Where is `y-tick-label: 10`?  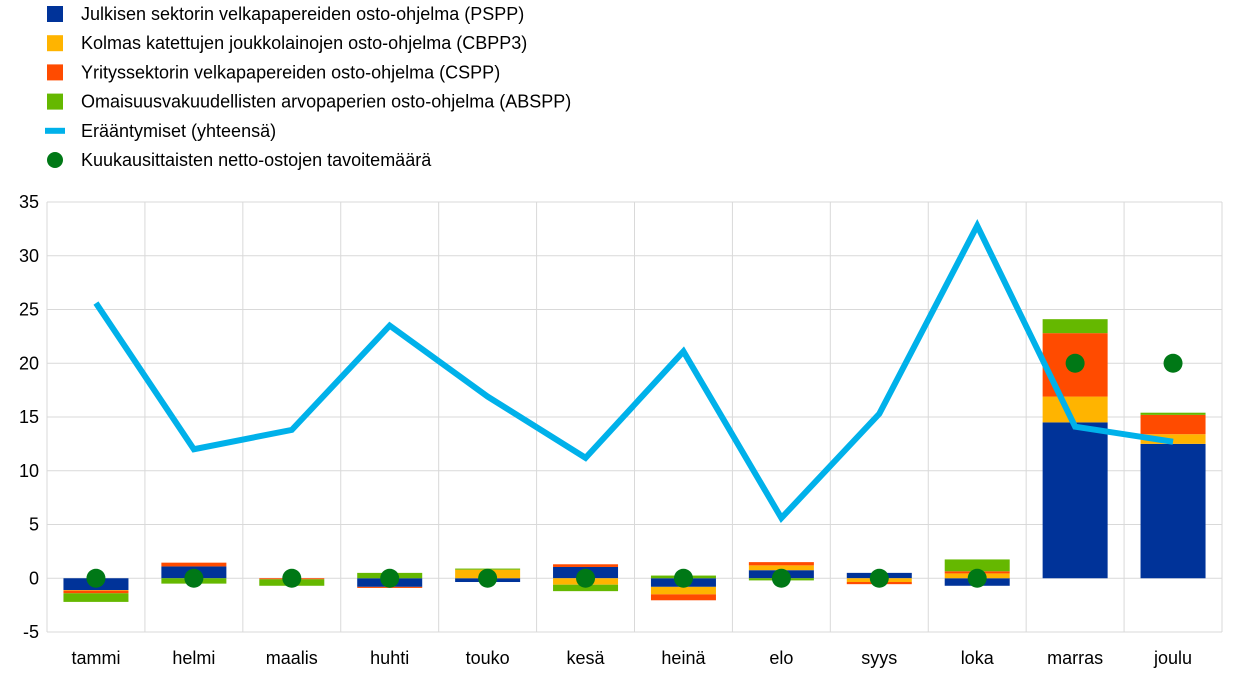 y-tick-label: 10 is located at coordinates (29, 471).